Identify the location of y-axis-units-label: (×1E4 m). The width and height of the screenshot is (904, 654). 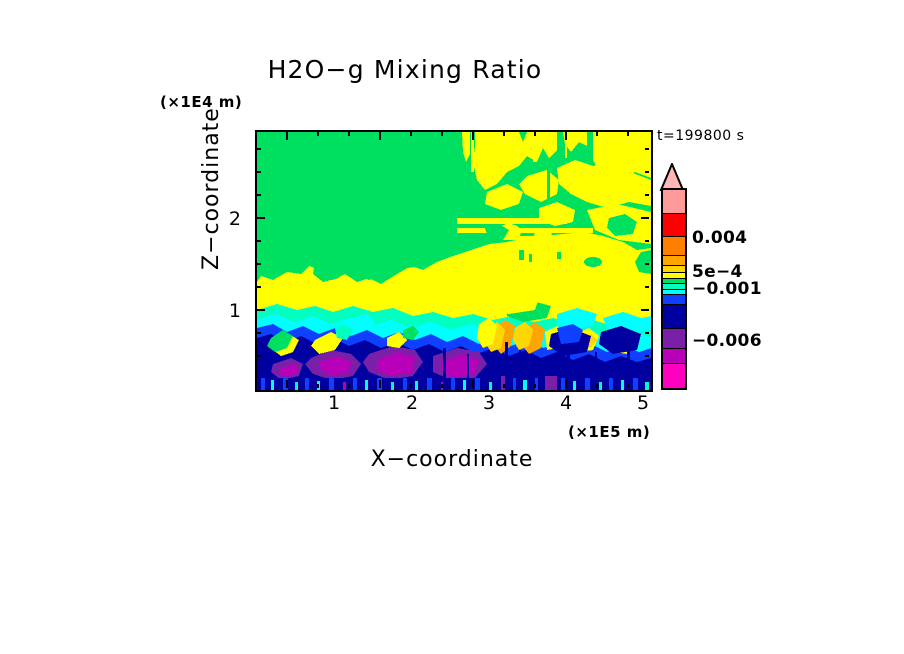
(201, 102).